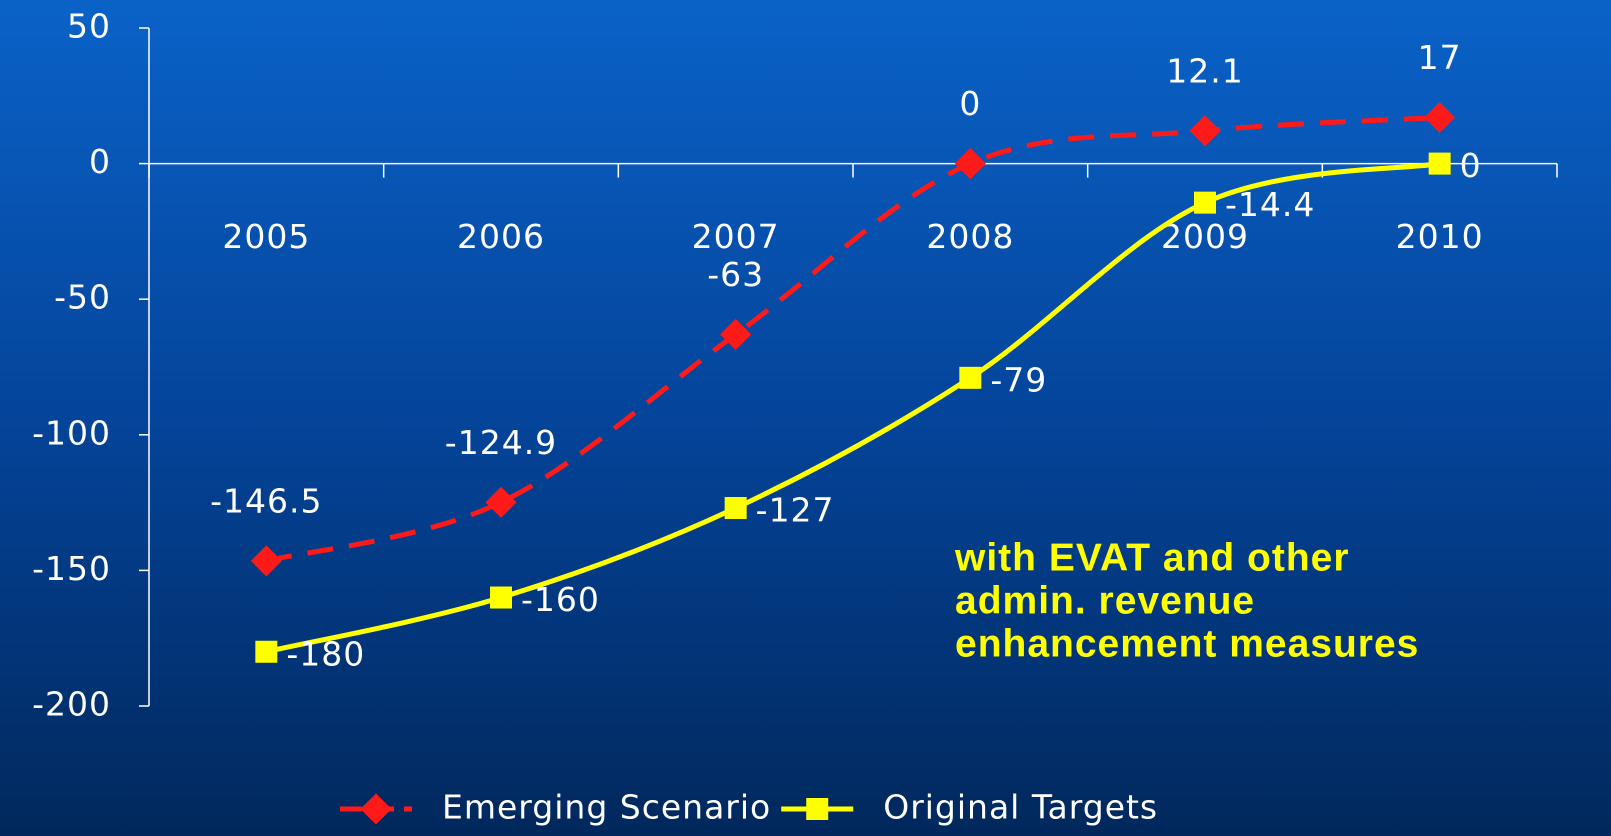 Image resolution: width=1611 pixels, height=836 pixels. Describe the element at coordinates (1440, 236) in the screenshot. I see `x-tick-label: 2010` at that location.